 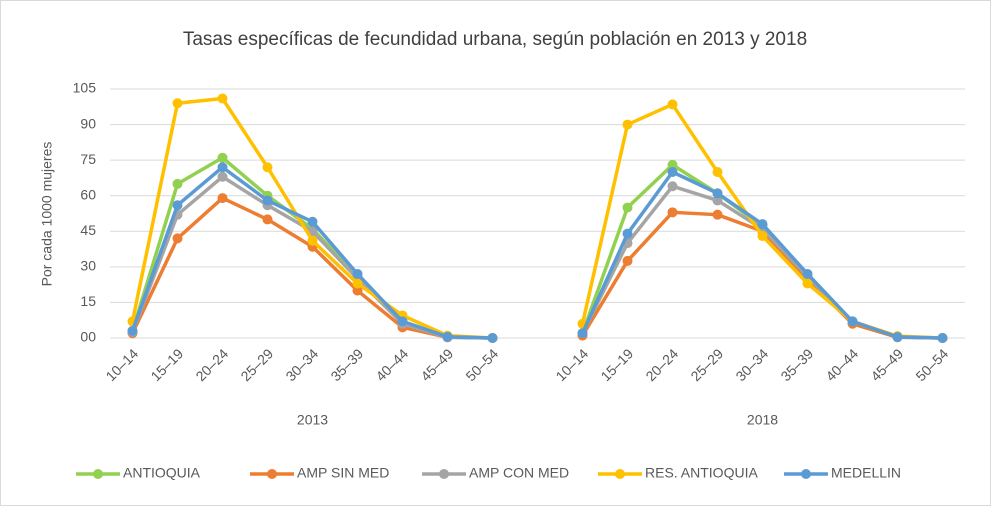 I want to click on y-tick-label: 15, so click(x=88, y=301).